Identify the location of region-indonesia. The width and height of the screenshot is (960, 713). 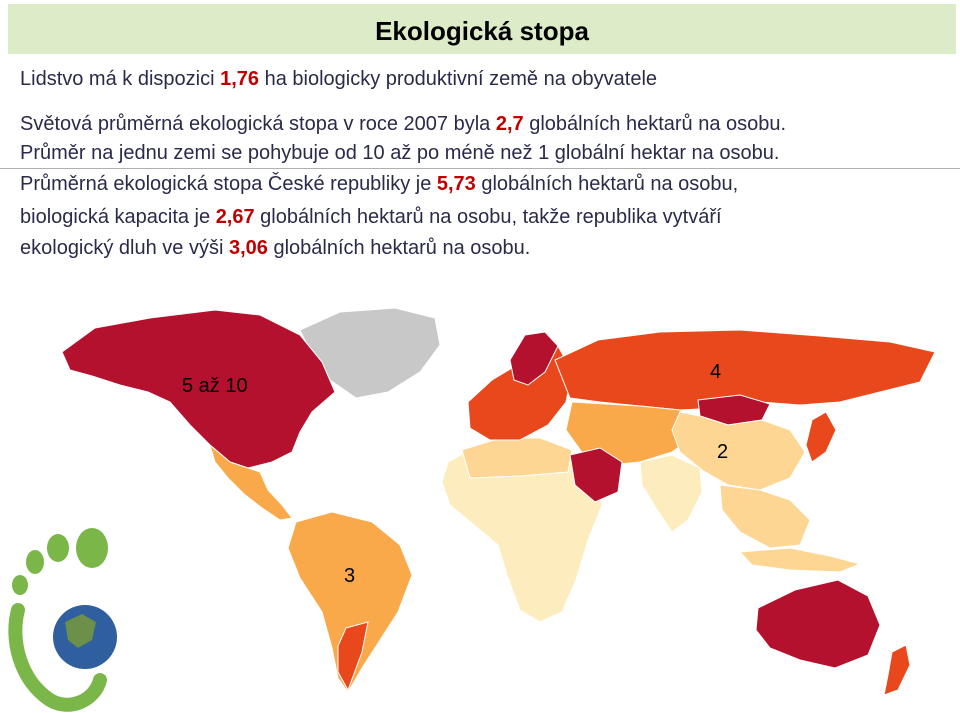
(800, 560).